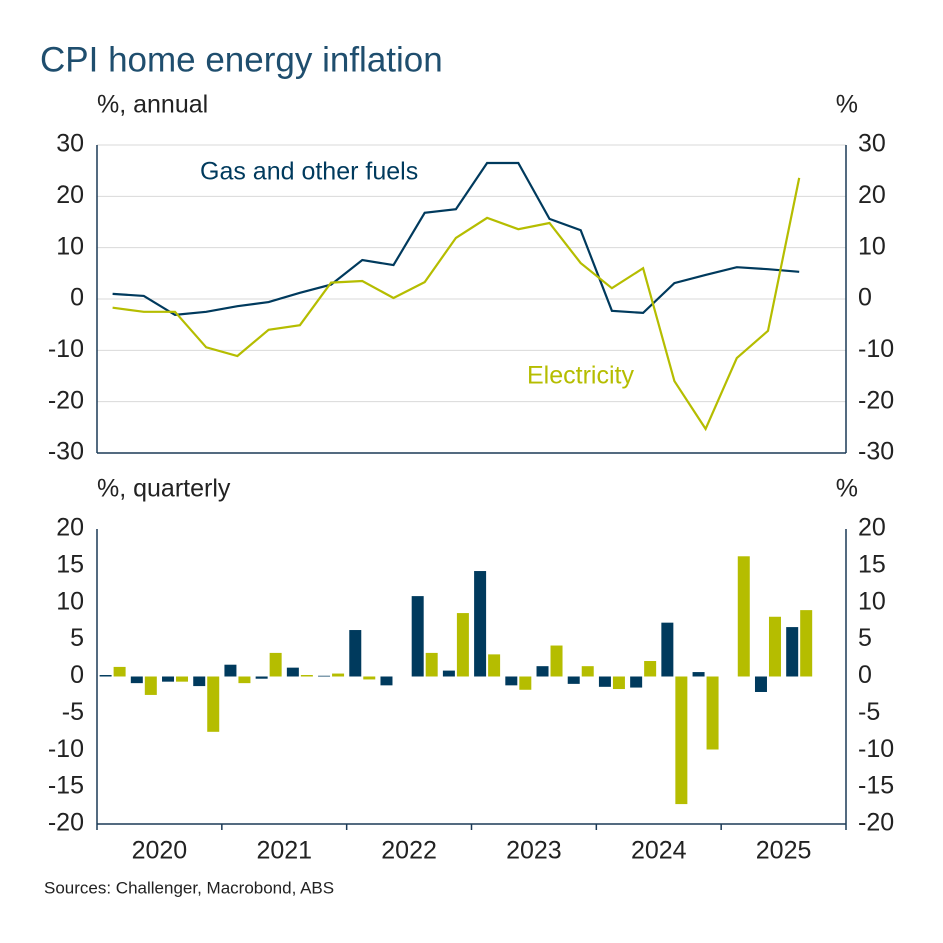 This screenshot has height=943, width=943. What do you see at coordinates (534, 851) in the screenshot?
I see `x-tick-label: 2023` at bounding box center [534, 851].